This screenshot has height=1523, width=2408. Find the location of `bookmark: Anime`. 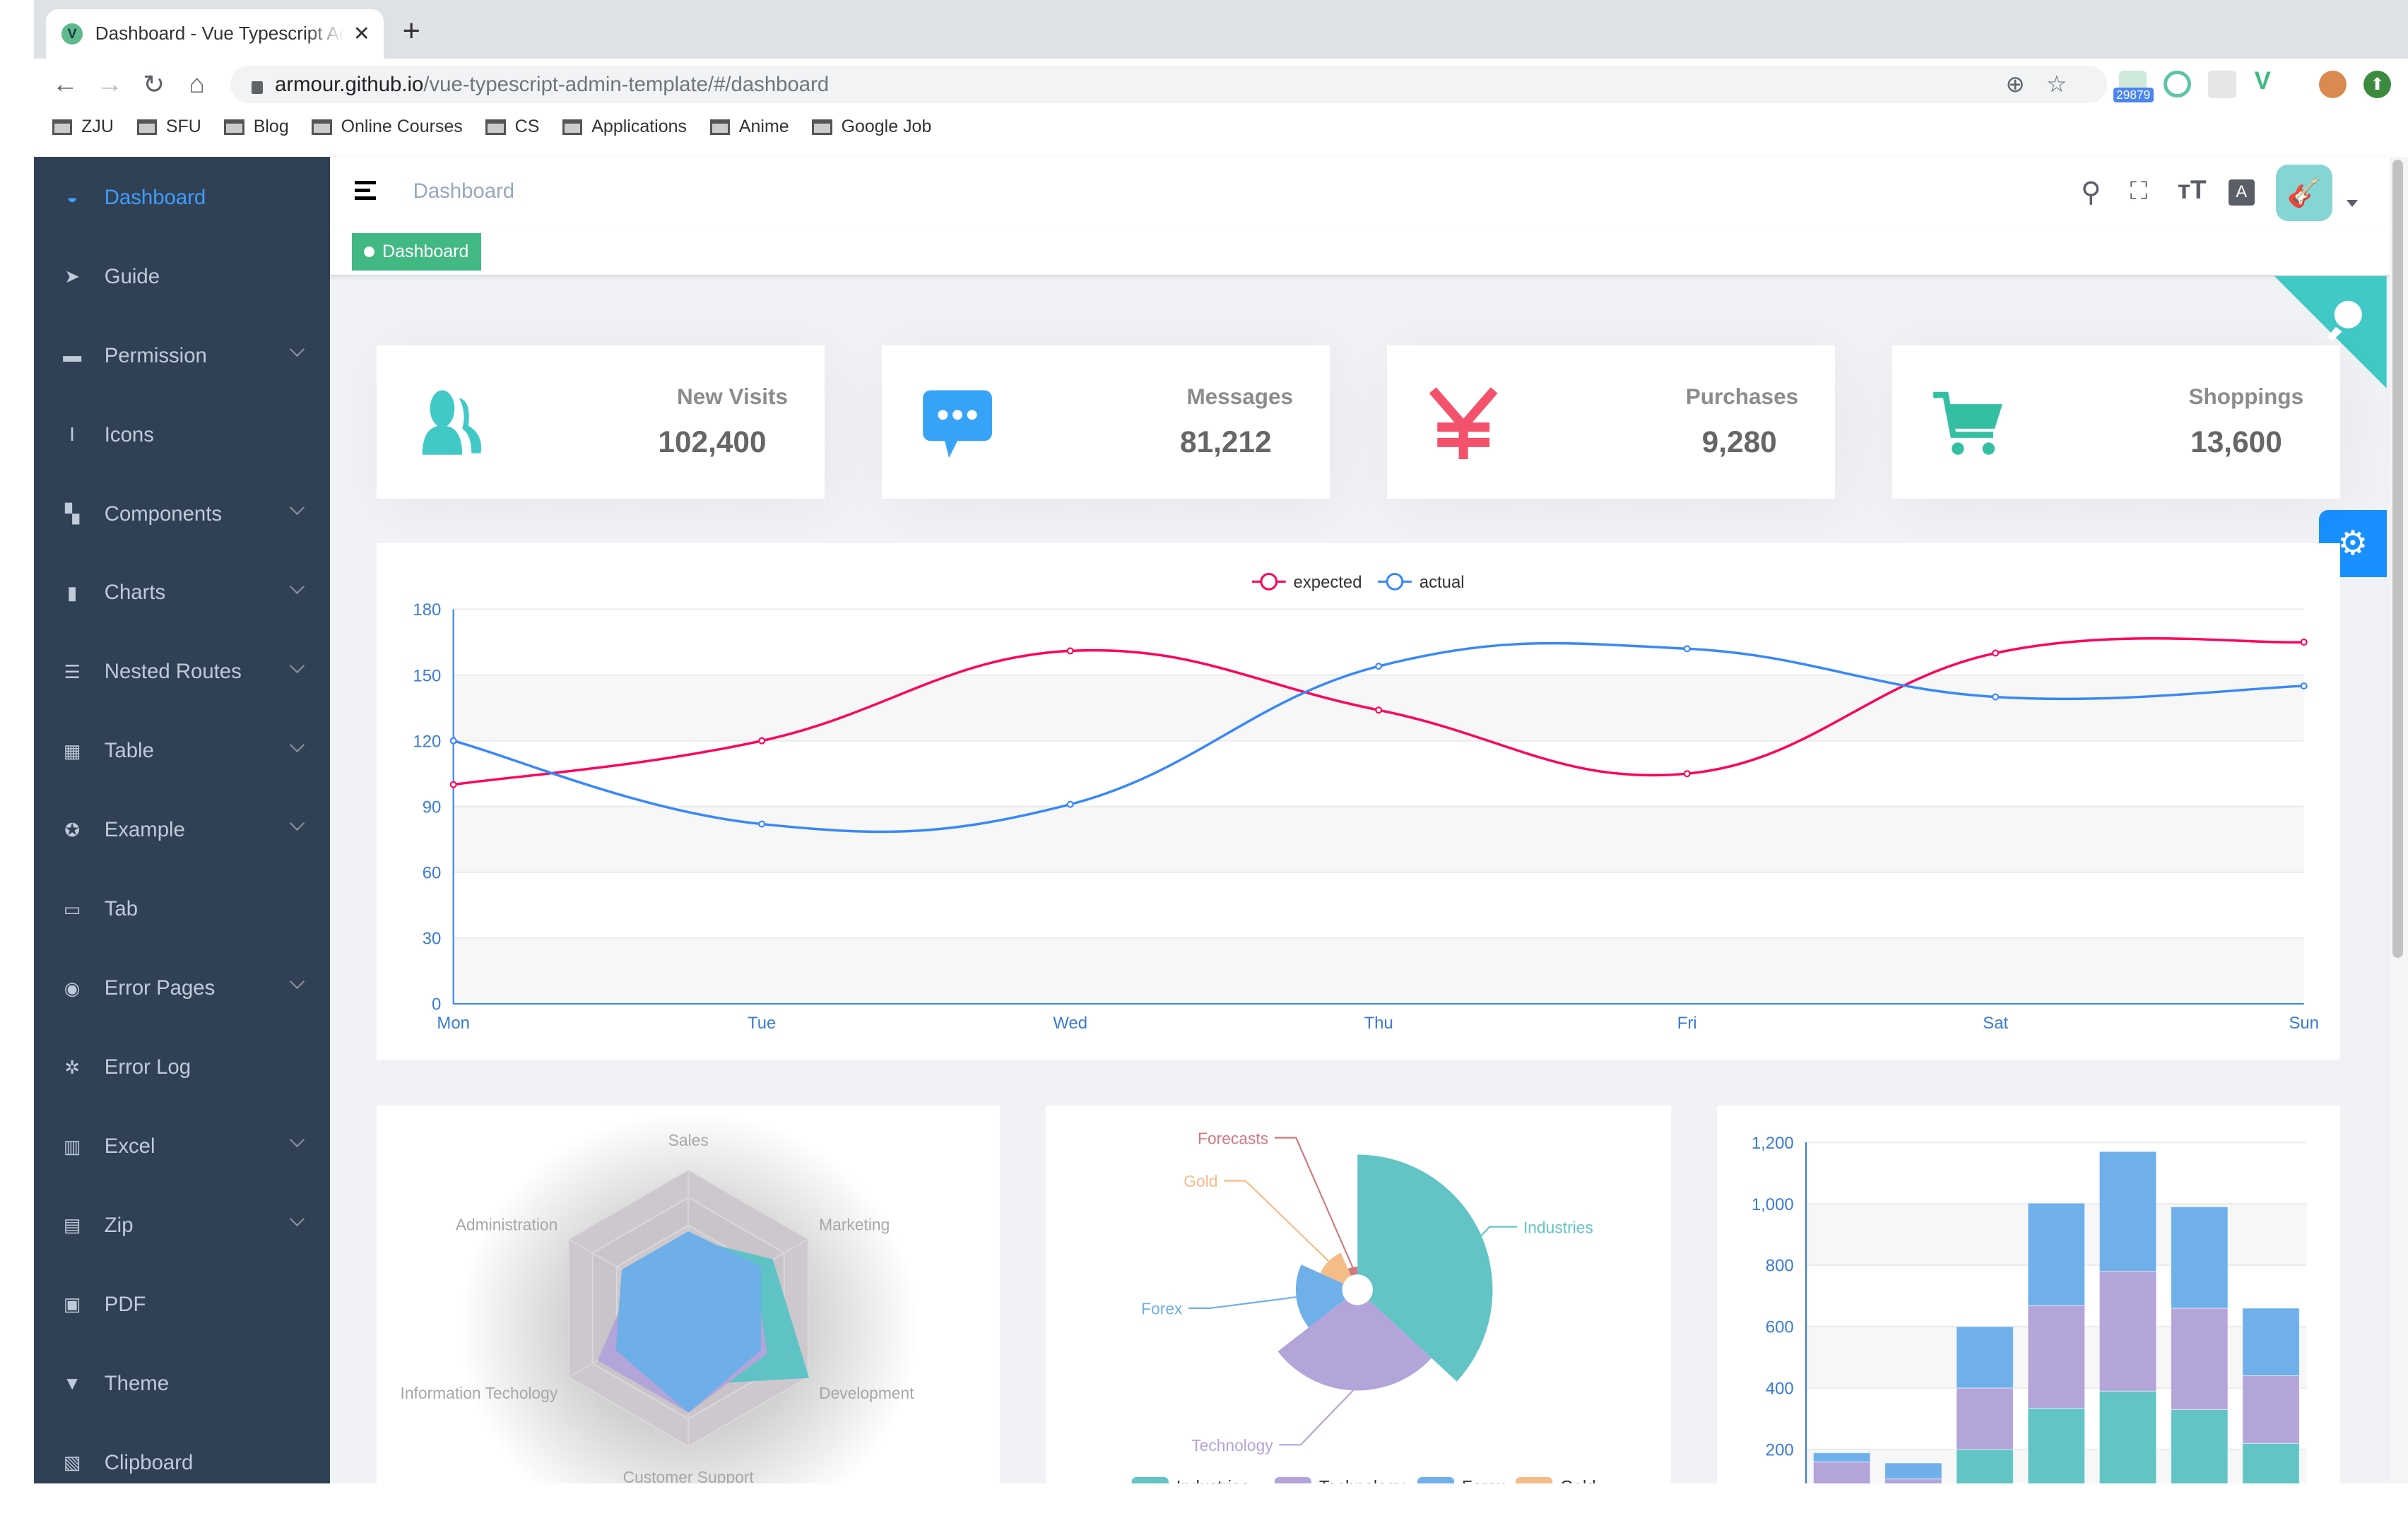

bookmark: Anime is located at coordinates (749, 127).